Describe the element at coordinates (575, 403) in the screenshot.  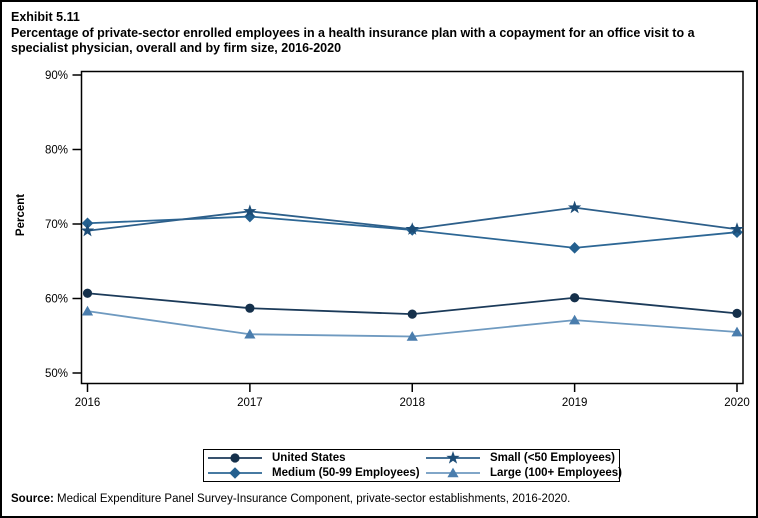
I see `x-tick-label: 2019` at that location.